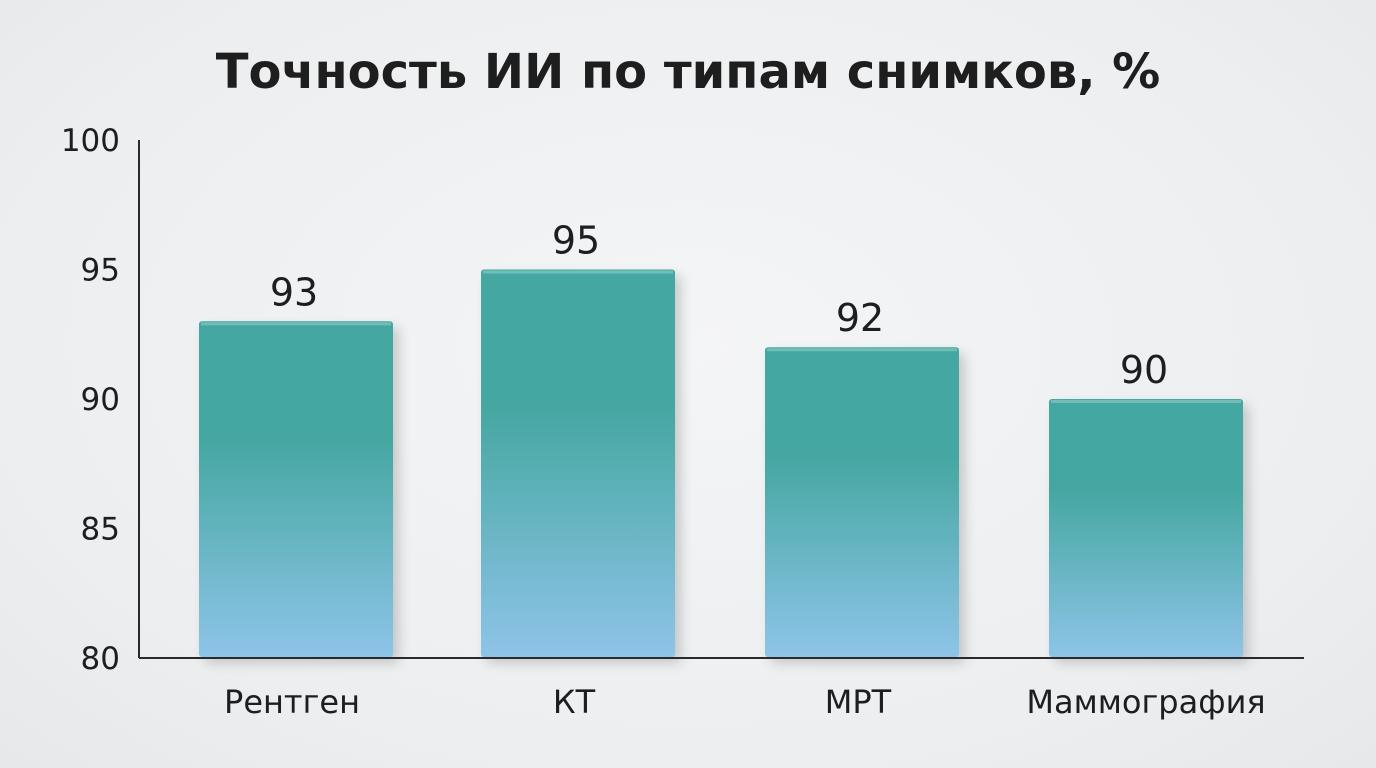  Describe the element at coordinates (745, 702) in the screenshot. I see `x-axis-ticks: Рентген КТ МРТ Маммография` at that location.